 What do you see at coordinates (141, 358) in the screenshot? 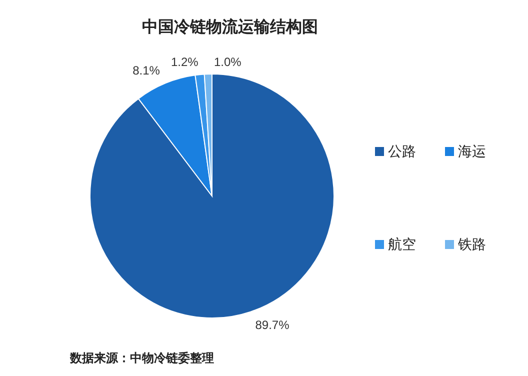
I see `source-note: 数据来源：中物冷链委整理` at bounding box center [141, 358].